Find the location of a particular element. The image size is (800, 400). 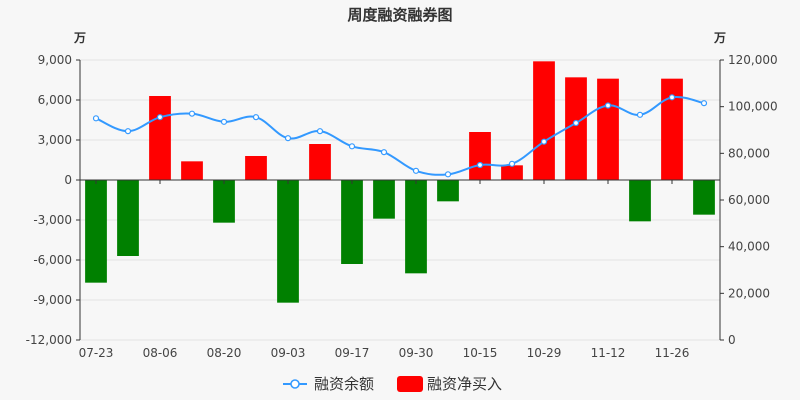

x-tick-label: 09-17 is located at coordinates (352, 353).